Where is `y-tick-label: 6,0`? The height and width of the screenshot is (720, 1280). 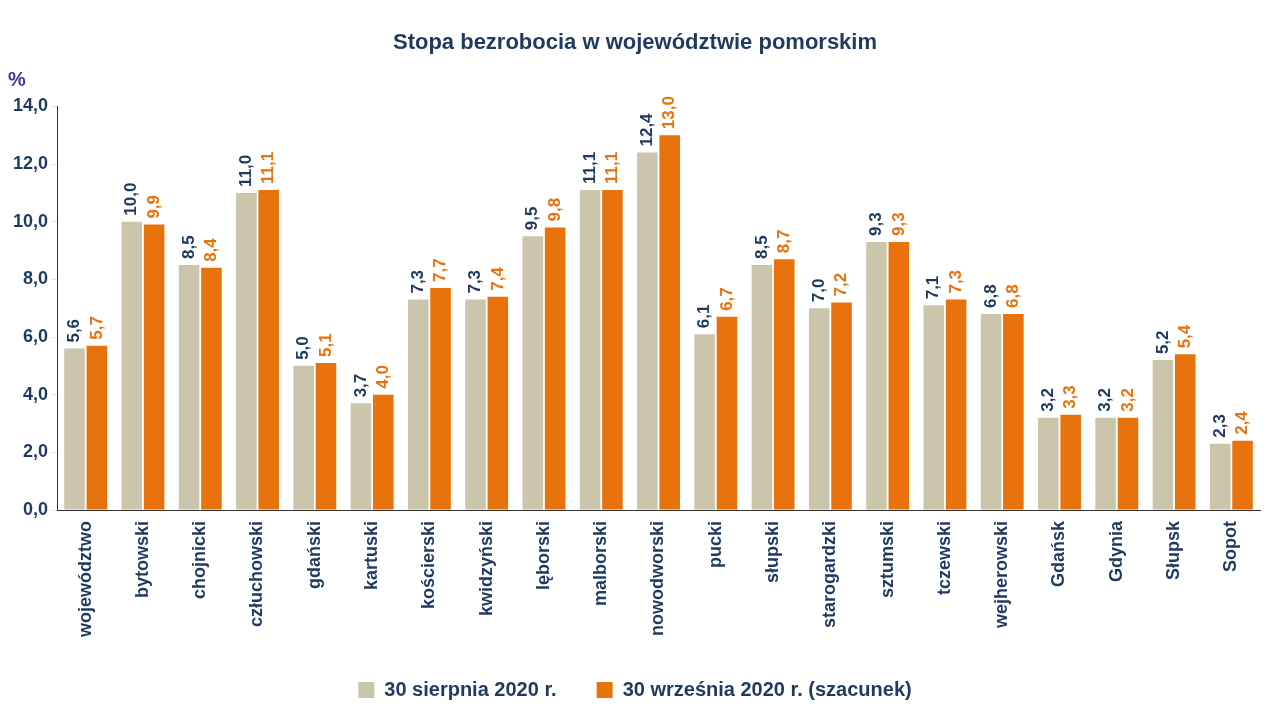 y-tick-label: 6,0 is located at coordinates (36, 336).